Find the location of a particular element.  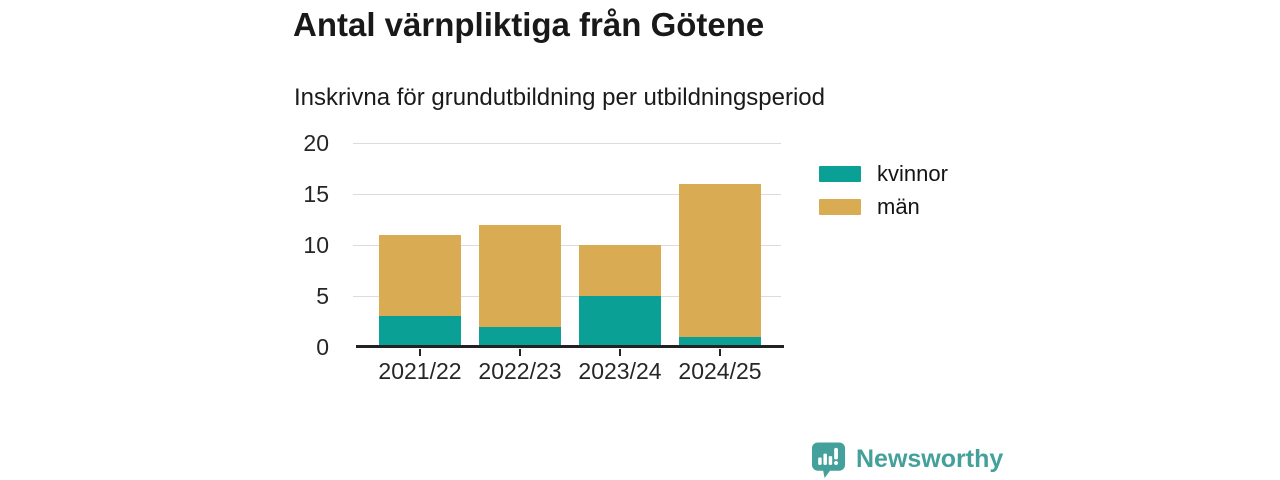

bar-segment-kvinnor-2021/22 is located at coordinates (420, 331).